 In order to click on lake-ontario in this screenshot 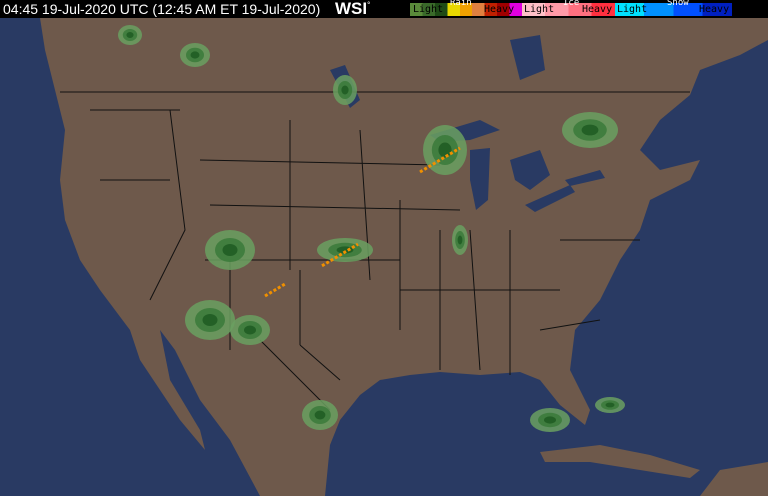, I will do `click(585, 178)`.